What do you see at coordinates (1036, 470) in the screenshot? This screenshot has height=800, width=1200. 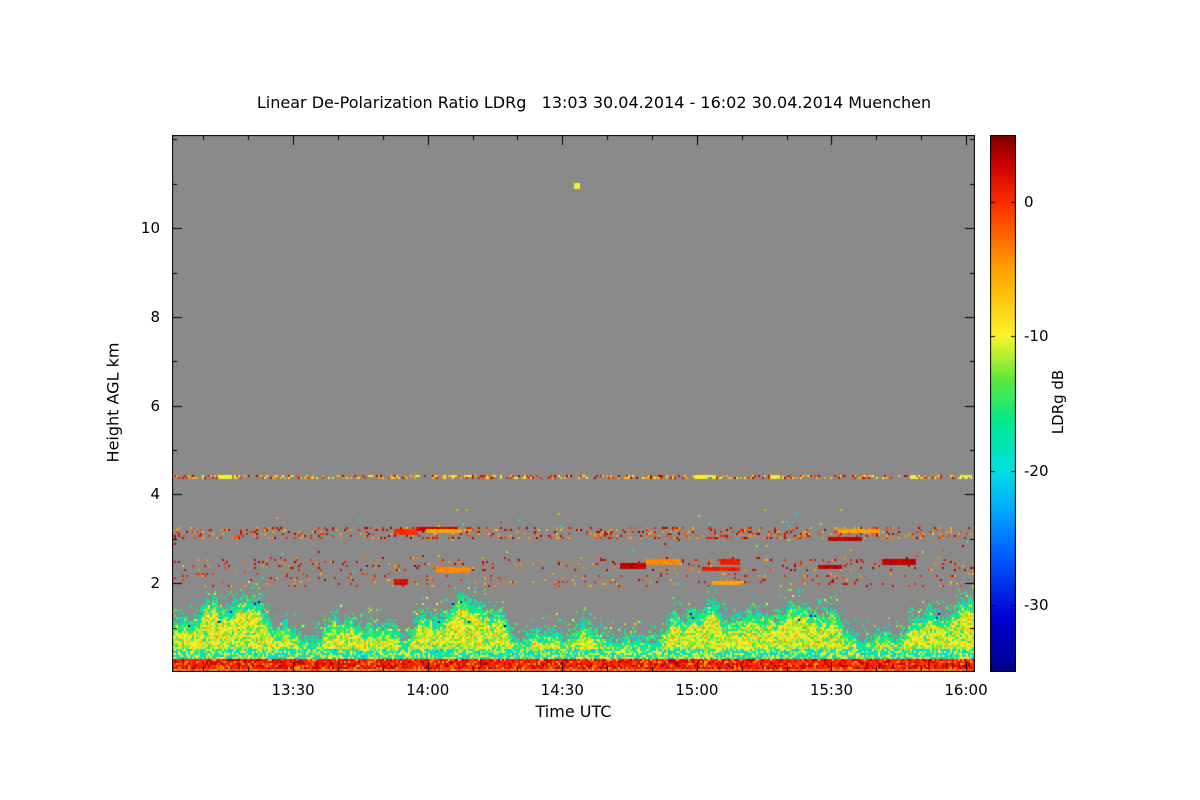 I see `colorbar-tick-label: -20` at bounding box center [1036, 470].